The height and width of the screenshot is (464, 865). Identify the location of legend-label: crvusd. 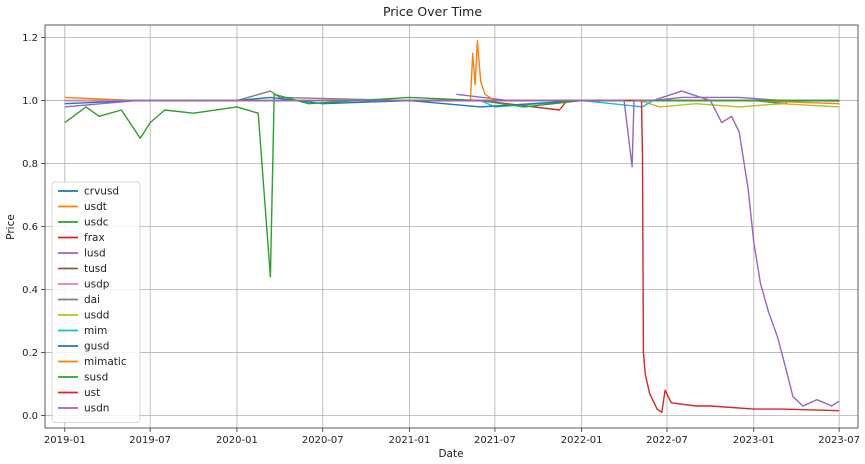
(101, 192).